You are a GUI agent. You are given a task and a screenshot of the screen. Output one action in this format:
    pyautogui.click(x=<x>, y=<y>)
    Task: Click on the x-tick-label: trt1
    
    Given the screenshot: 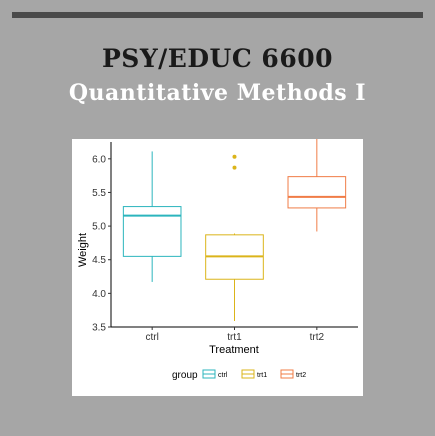 What is the action you would take?
    pyautogui.click(x=234, y=337)
    